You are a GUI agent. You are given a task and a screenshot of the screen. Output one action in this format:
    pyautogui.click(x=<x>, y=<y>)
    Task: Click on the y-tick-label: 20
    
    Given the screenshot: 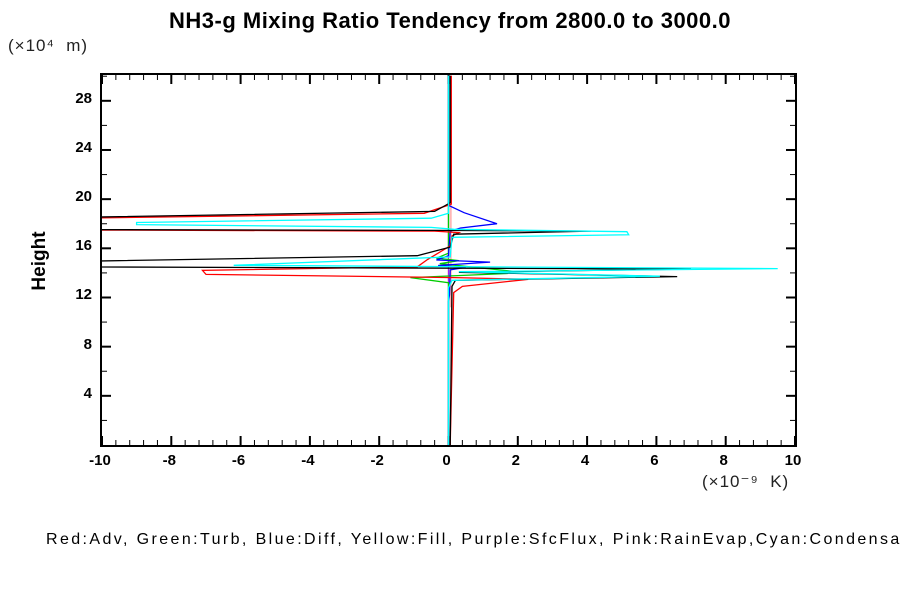 What is the action you would take?
    pyautogui.click(x=83, y=197)
    